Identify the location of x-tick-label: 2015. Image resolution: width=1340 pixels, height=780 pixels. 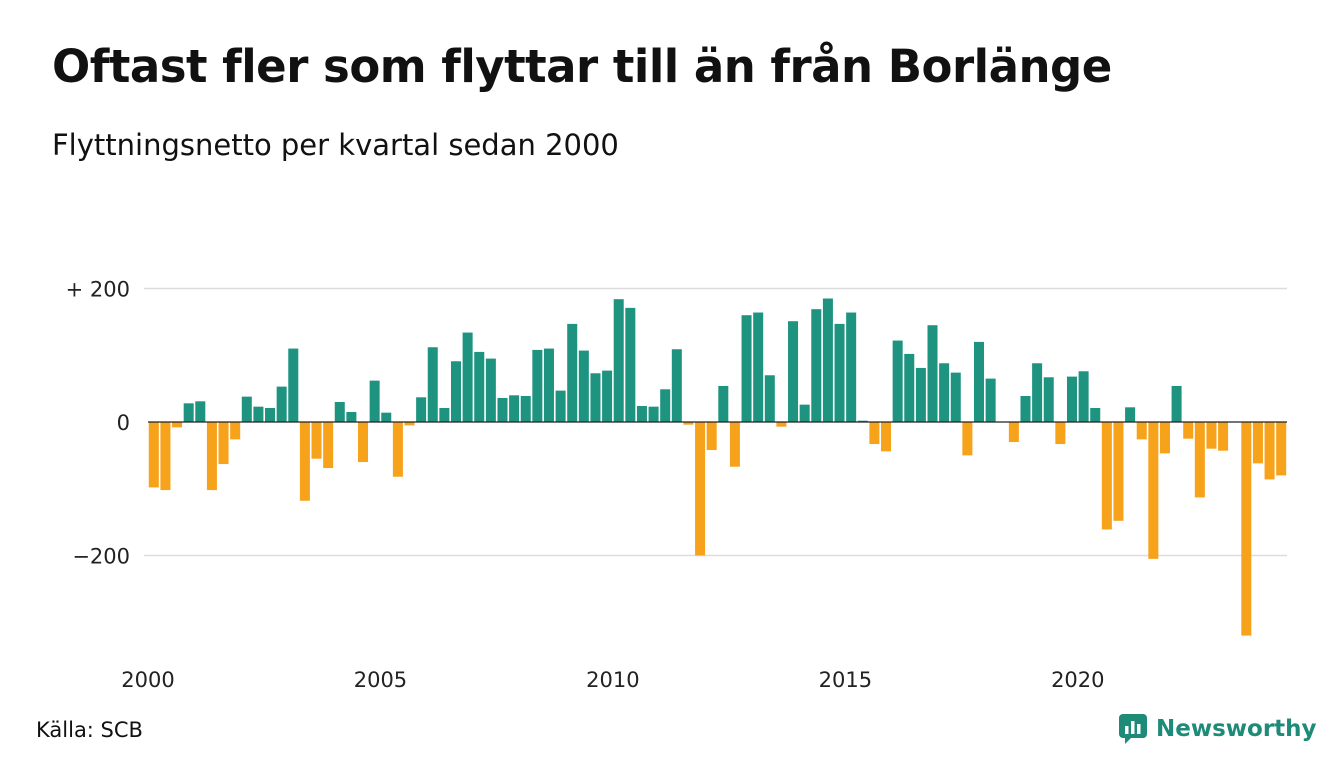
(845, 680).